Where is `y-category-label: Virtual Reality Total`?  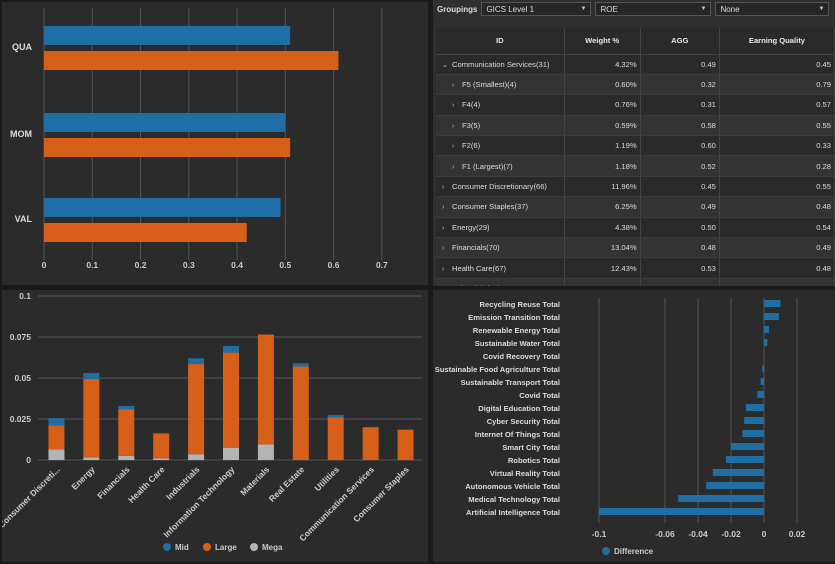 y-category-label: Virtual Reality Total is located at coordinates (525, 473).